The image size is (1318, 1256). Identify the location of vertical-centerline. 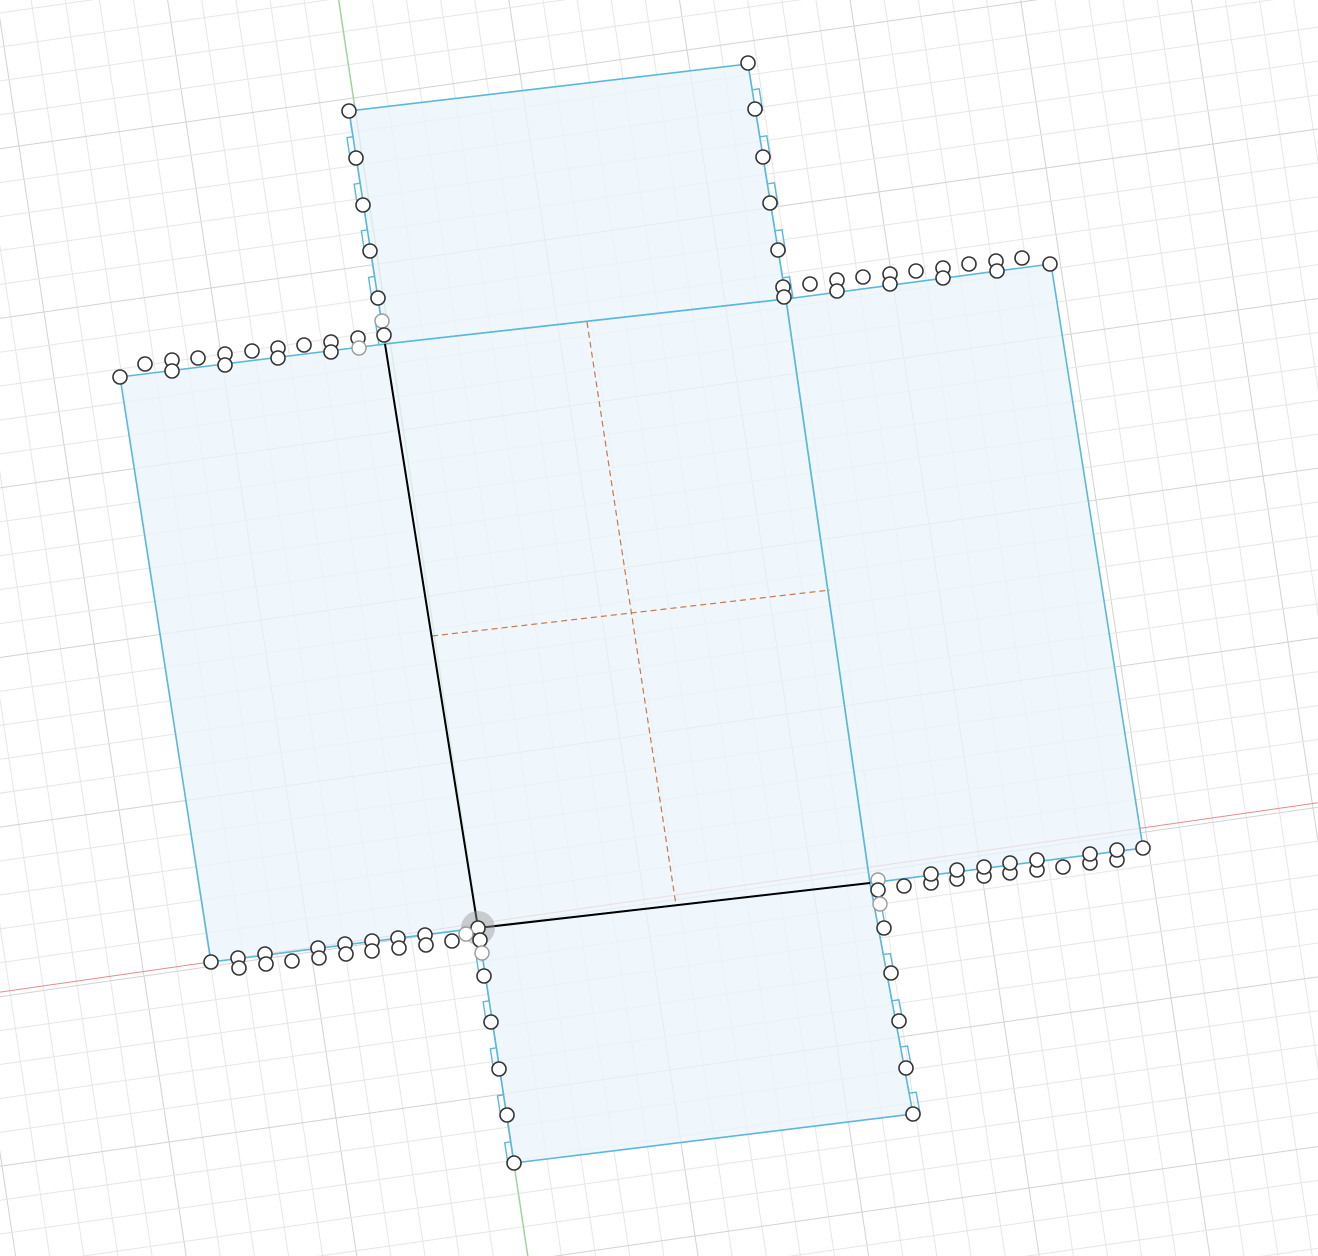
(631, 613).